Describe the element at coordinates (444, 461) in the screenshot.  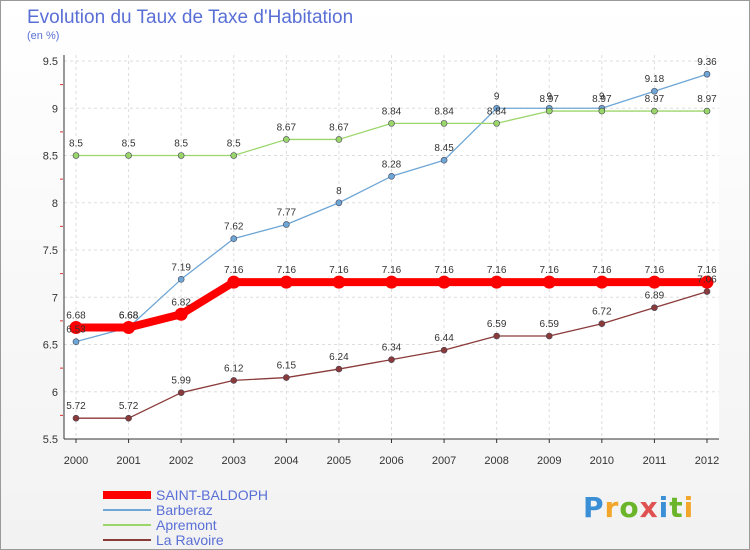
I see `x-tick-label: 2007` at that location.